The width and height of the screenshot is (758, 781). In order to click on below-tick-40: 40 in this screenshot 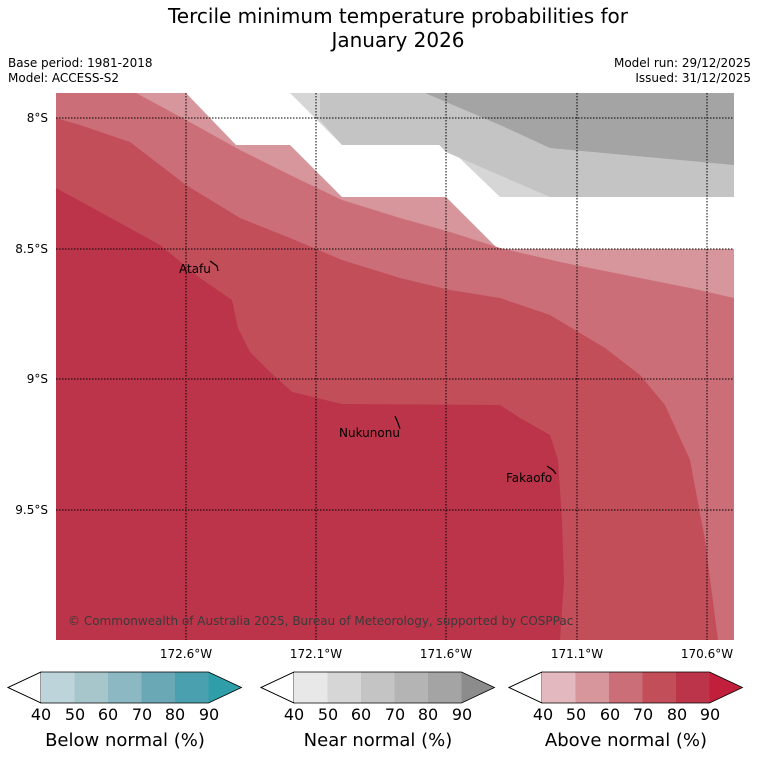, I will do `click(41, 714)`.